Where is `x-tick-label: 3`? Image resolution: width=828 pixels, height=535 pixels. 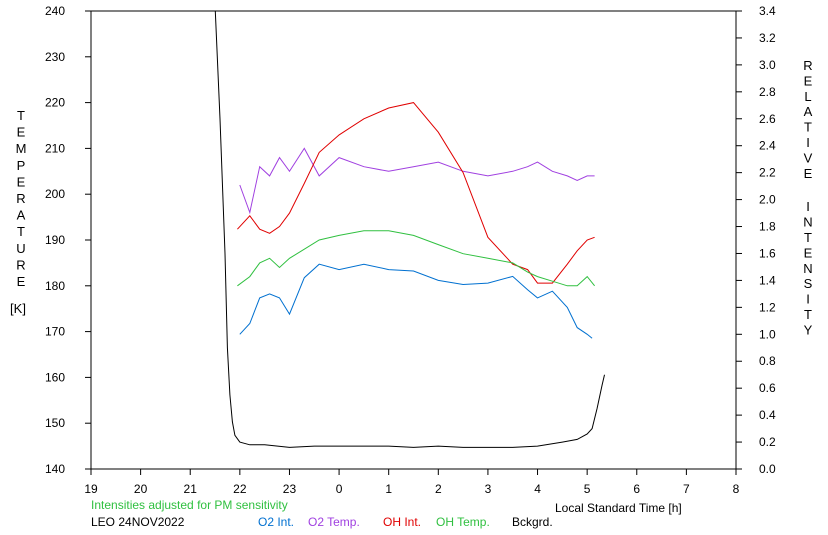
x-tick-label: 3 is located at coordinates (488, 489).